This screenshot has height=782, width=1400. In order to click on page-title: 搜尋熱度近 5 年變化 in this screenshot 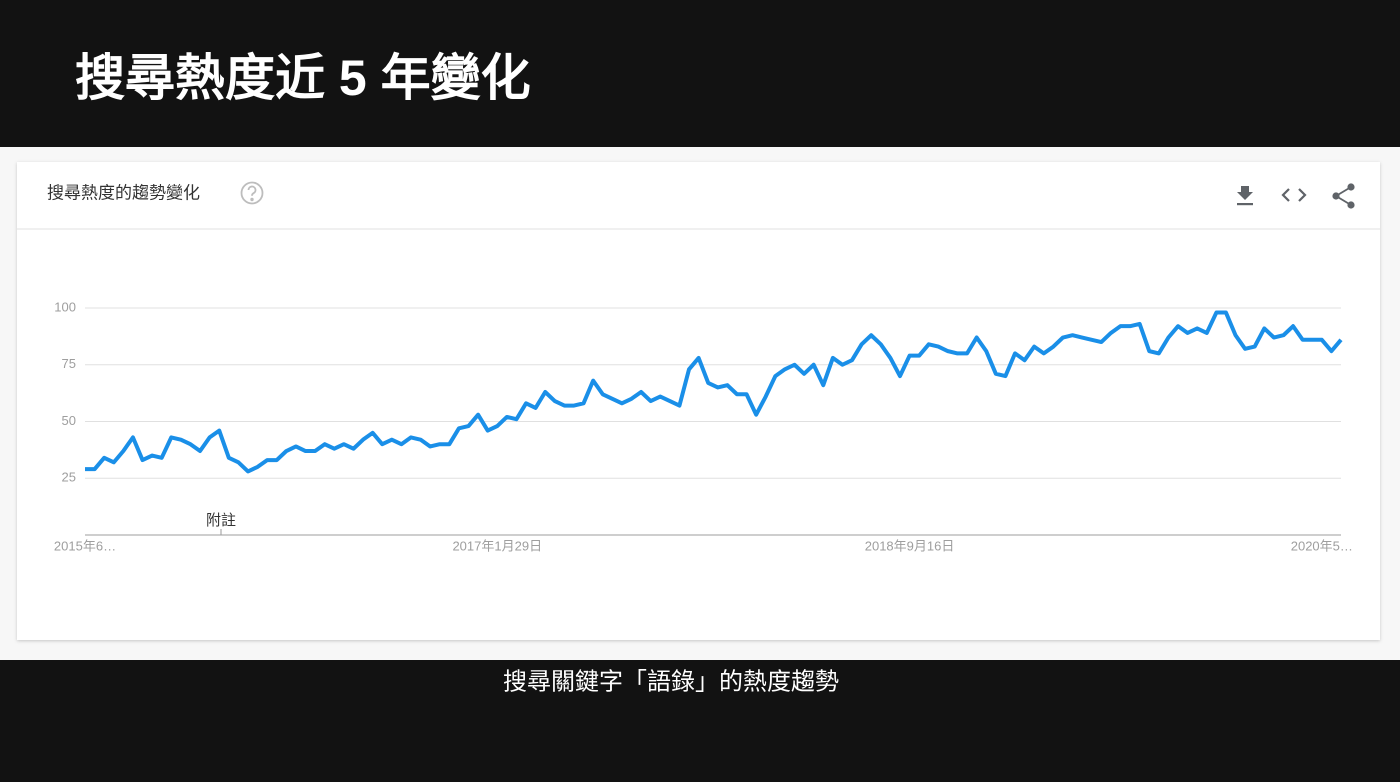, I will do `click(303, 78)`.